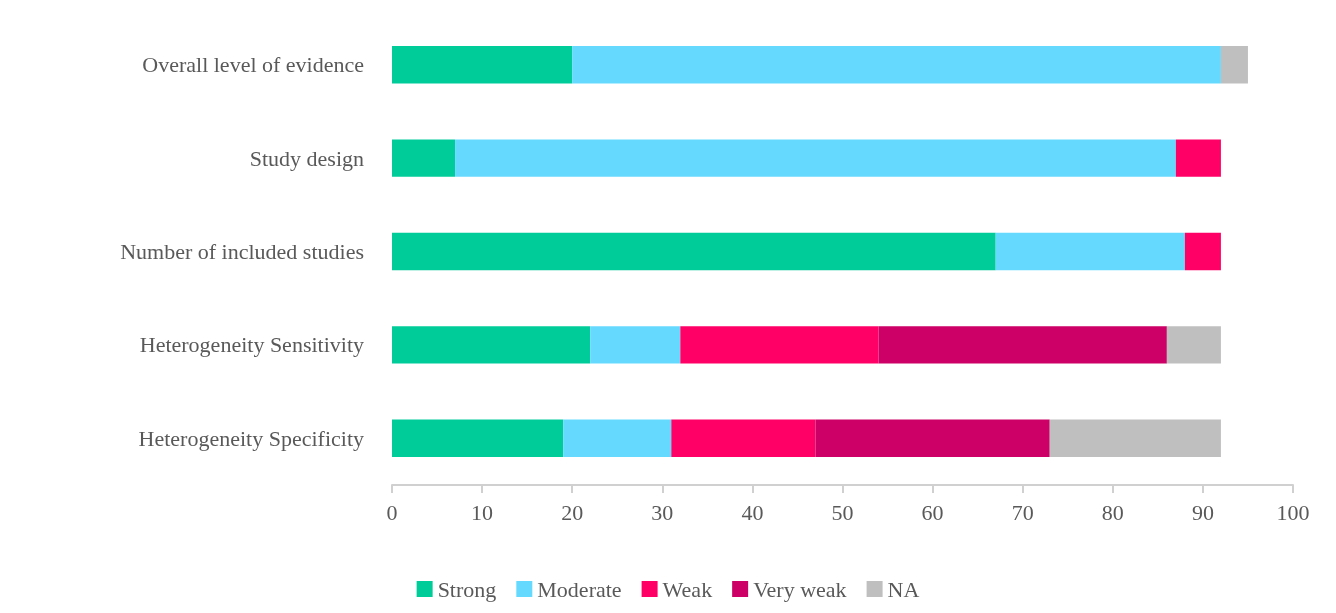 The image size is (1336, 613). I want to click on x-tick-label: 10, so click(482, 512).